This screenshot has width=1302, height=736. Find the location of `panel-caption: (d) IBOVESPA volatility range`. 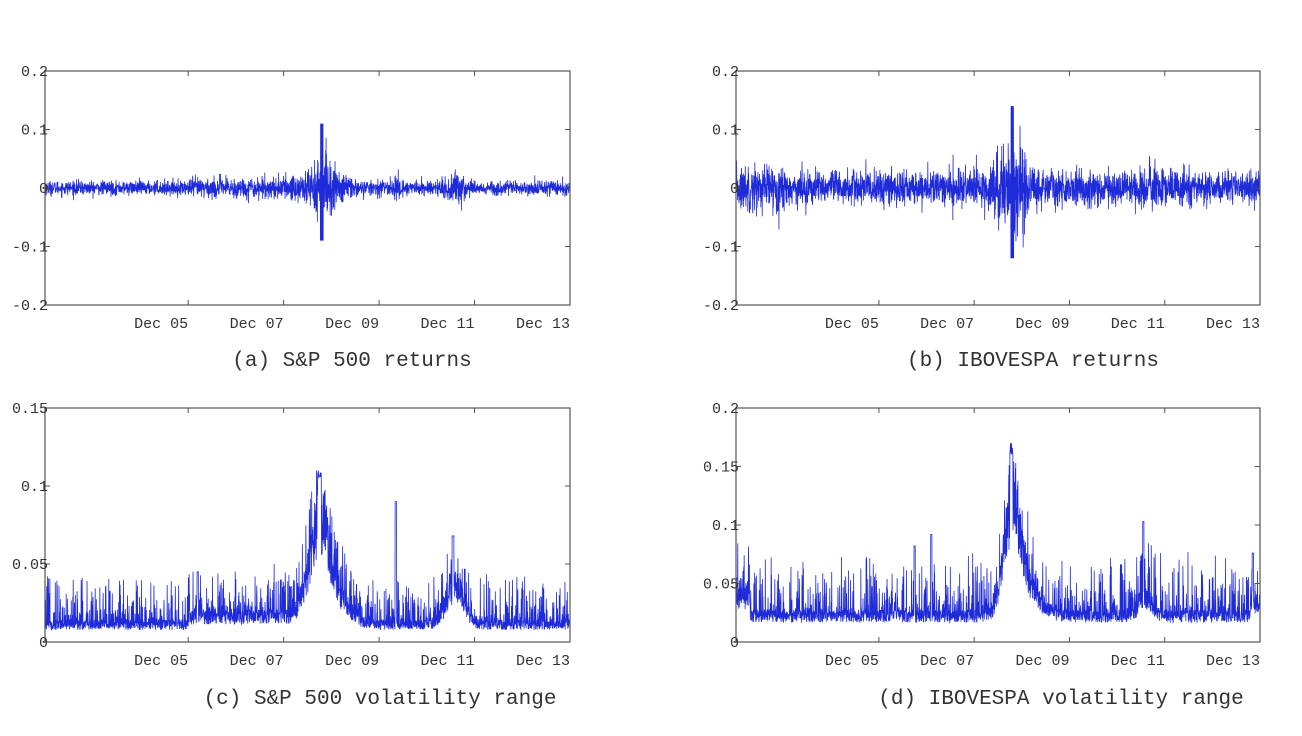

panel-caption: (d) IBOVESPA volatility range is located at coordinates (1060, 699).